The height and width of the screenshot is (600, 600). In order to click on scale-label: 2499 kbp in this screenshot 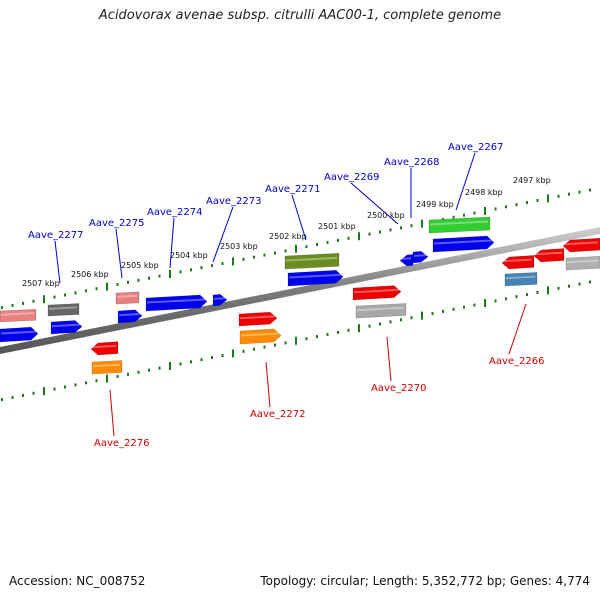, I will do `click(435, 204)`.